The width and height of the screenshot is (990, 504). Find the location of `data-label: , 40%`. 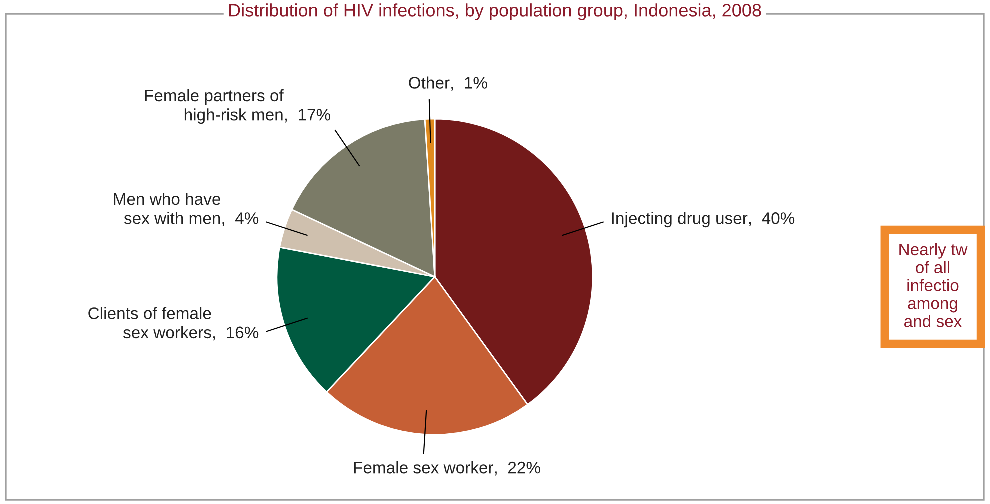

data-label: , 40% is located at coordinates (772, 219).